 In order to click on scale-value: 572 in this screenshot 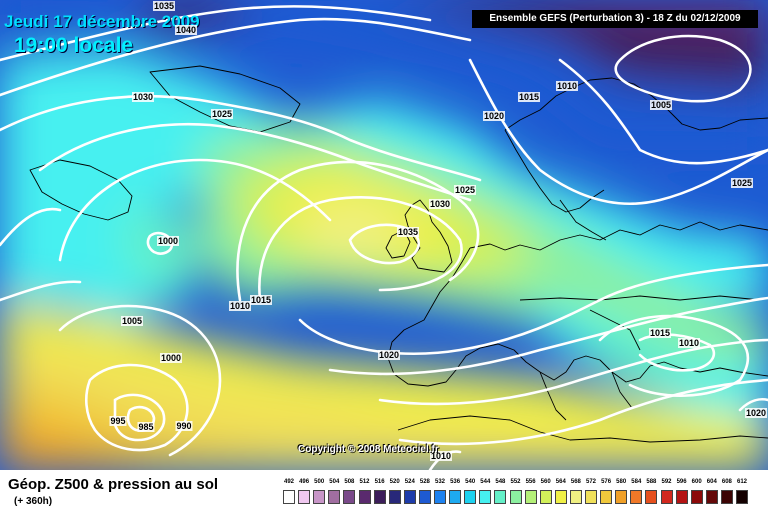, I will do `click(590, 482)`.